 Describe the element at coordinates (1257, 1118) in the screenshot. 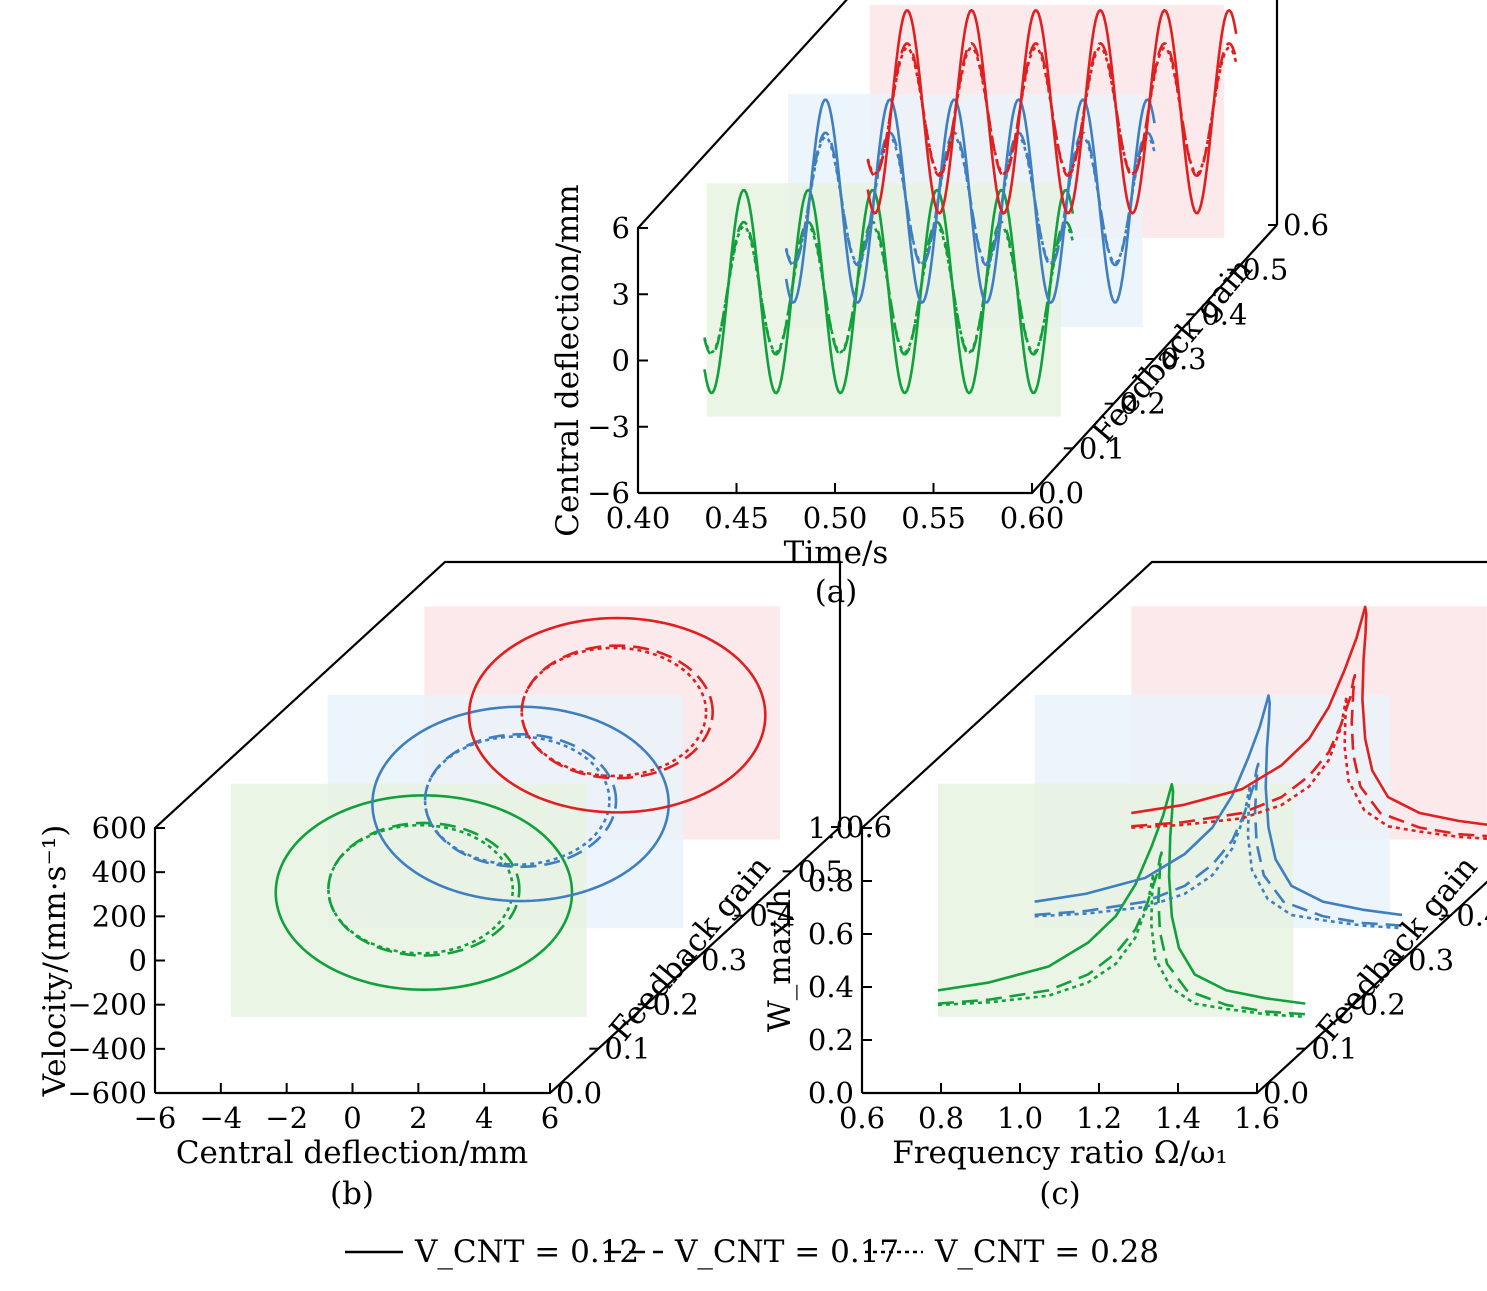

I see `x-tick-label: 1.6` at that location.